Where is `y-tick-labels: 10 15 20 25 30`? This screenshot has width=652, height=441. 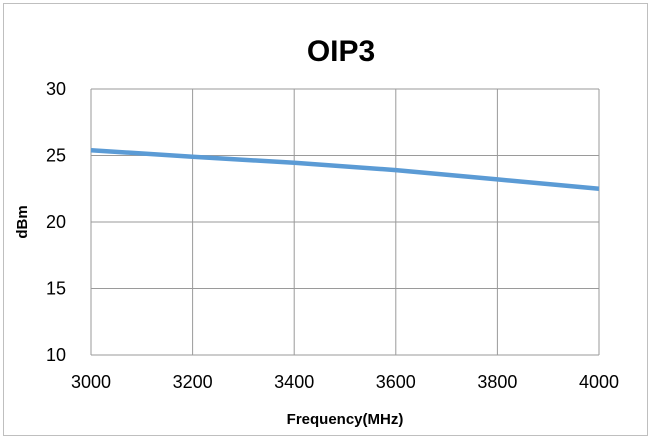
y-tick-labels: 10 15 20 25 30 is located at coordinates (56, 222).